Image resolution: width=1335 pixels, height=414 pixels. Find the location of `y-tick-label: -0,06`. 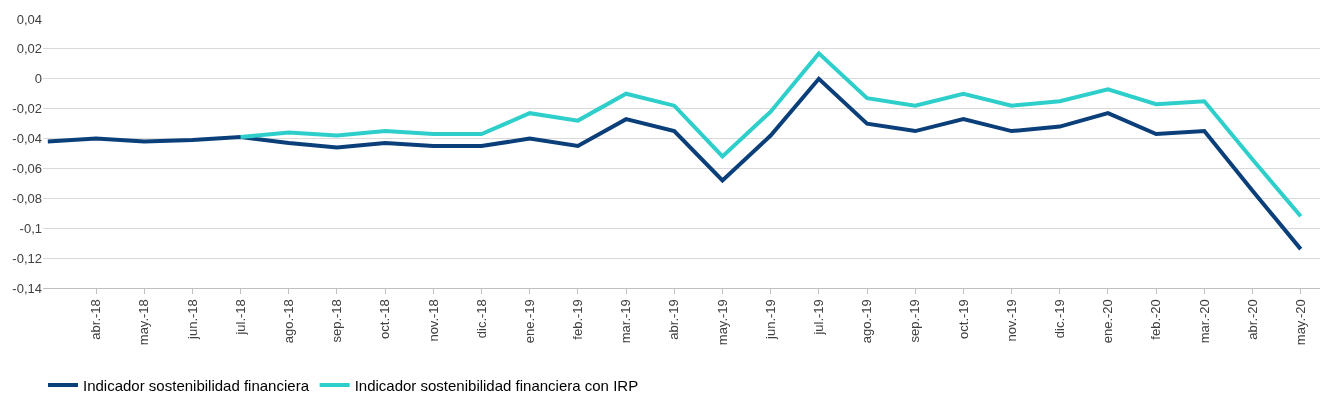

y-tick-label: -0,06 is located at coordinates (27, 168).